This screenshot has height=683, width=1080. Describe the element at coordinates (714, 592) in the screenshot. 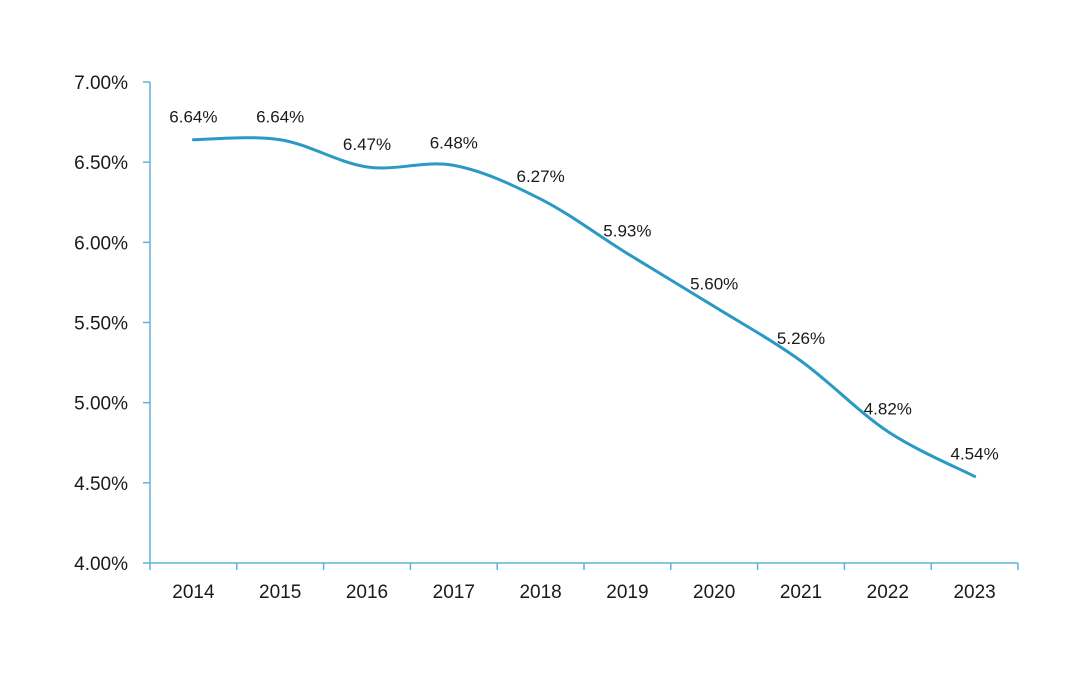

I see `x-tick-label: 2020` at that location.